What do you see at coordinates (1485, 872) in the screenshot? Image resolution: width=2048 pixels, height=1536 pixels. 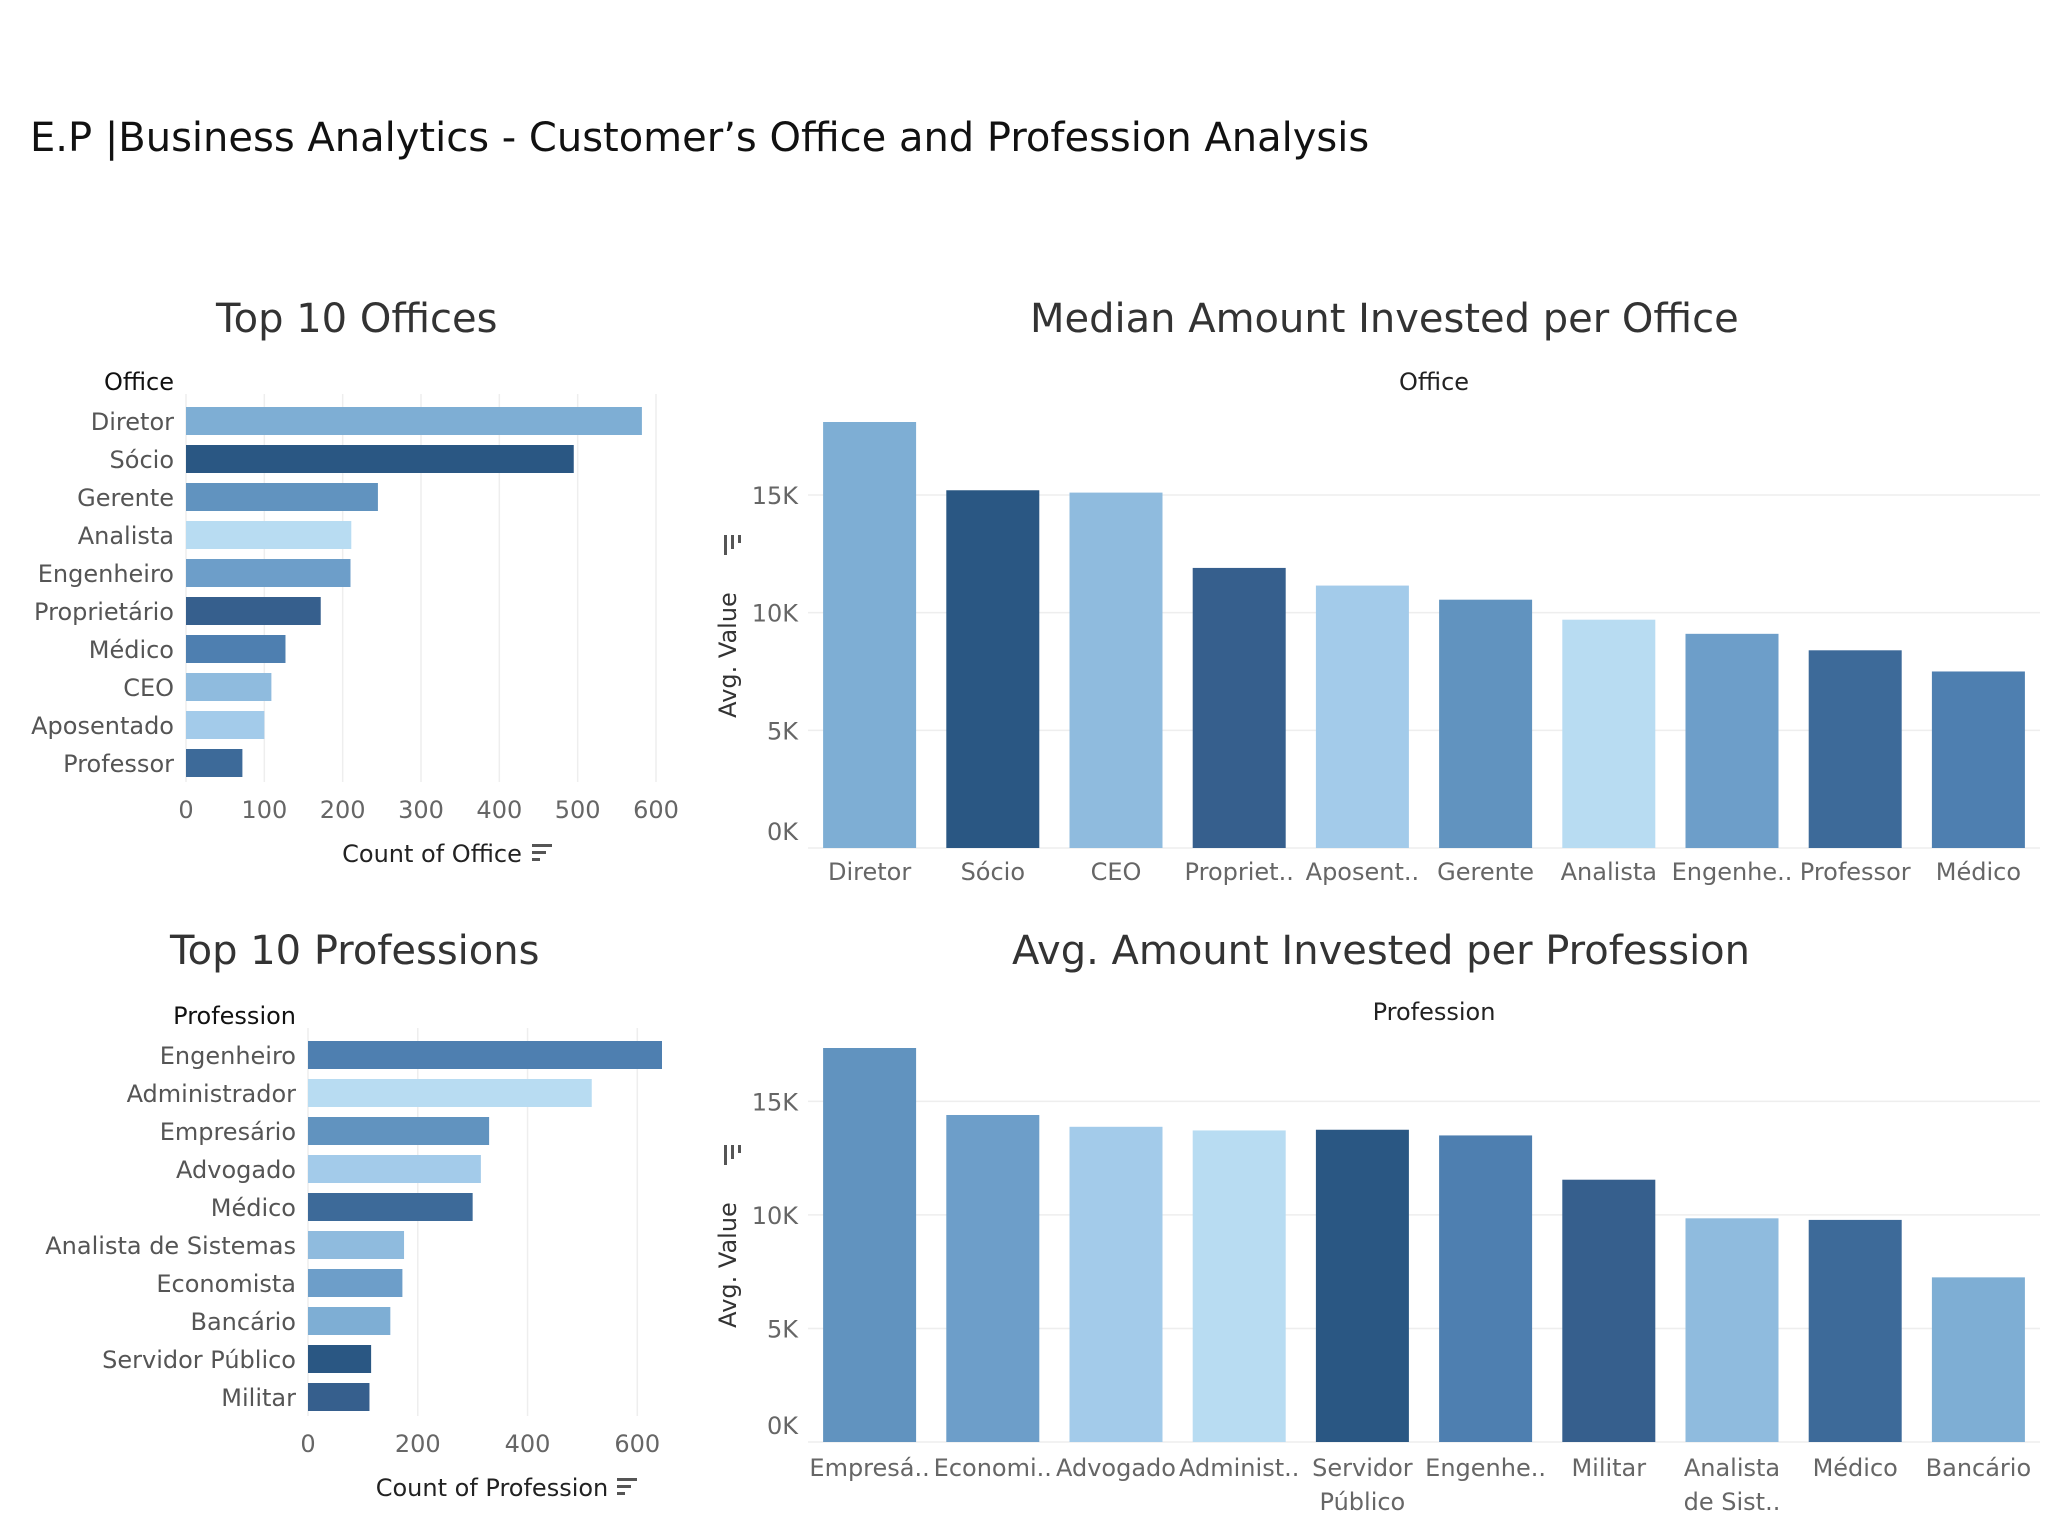 I see `chart-1-category-label: Gerente` at bounding box center [1485, 872].